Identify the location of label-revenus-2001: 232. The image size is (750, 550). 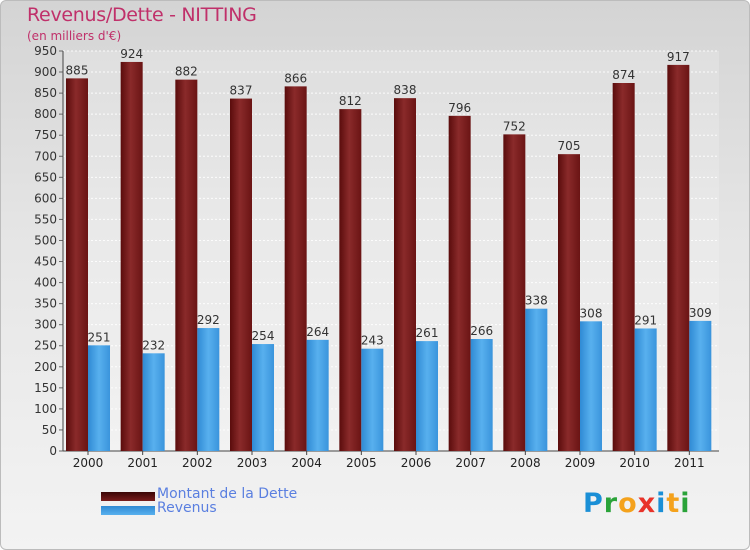
(153, 345).